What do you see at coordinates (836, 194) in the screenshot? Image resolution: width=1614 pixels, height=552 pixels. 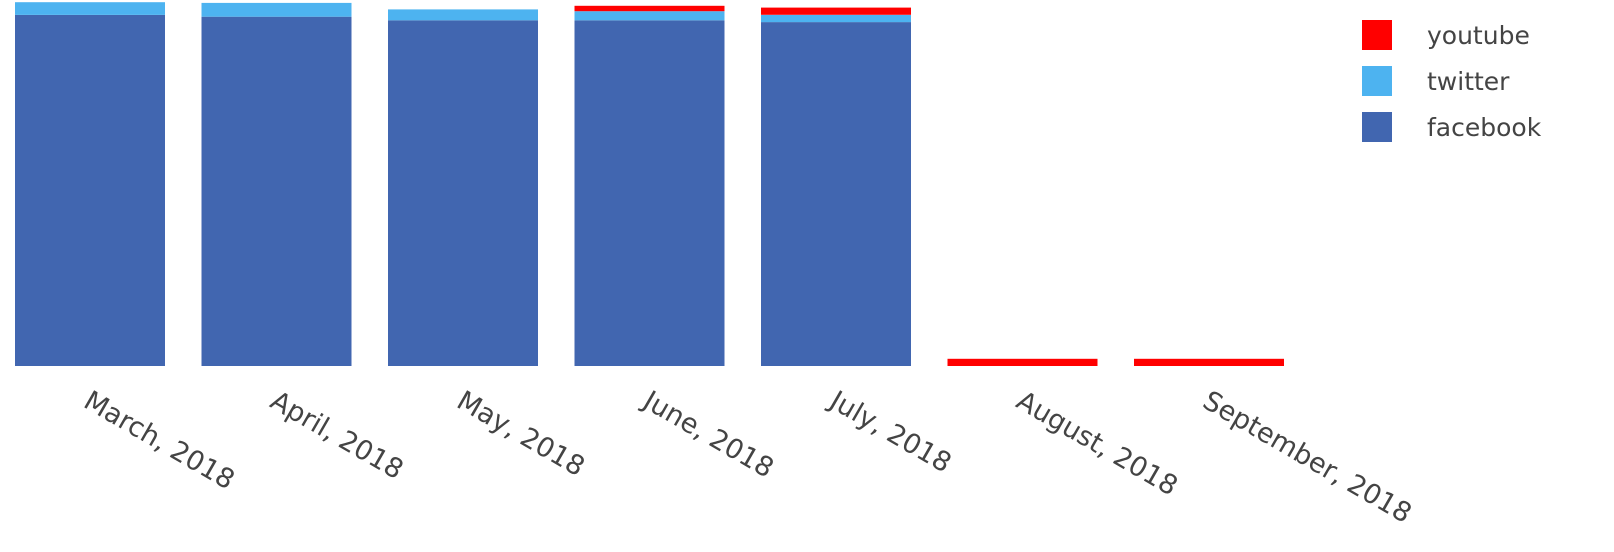 I see `bar-facebook-july-2018` at bounding box center [836, 194].